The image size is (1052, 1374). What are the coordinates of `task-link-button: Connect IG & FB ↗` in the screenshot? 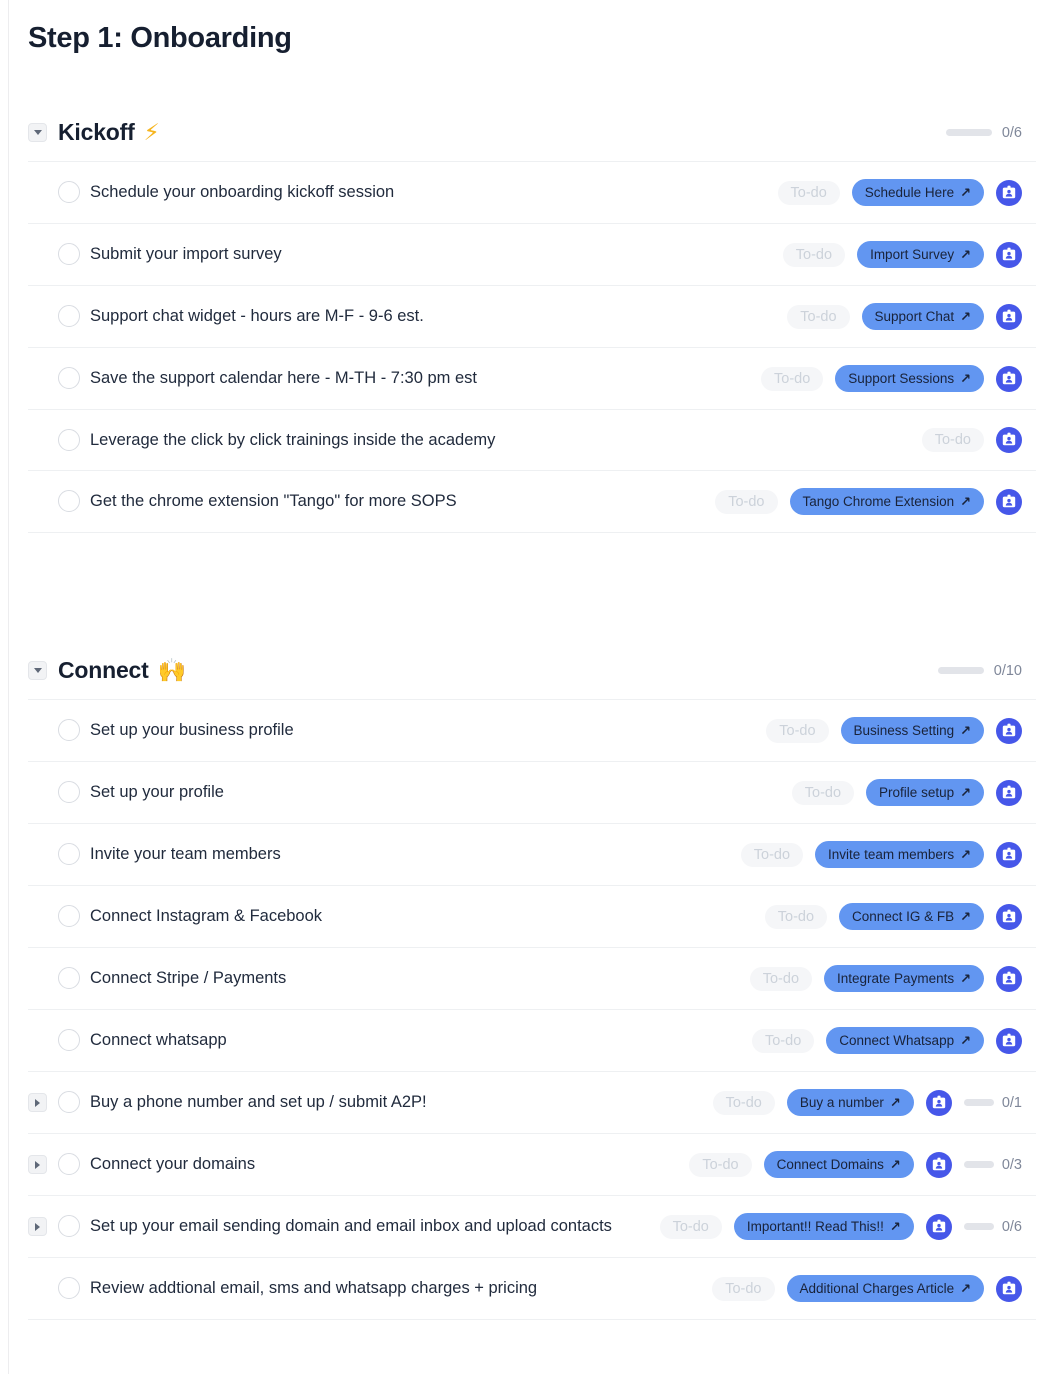 It's located at (911, 916).